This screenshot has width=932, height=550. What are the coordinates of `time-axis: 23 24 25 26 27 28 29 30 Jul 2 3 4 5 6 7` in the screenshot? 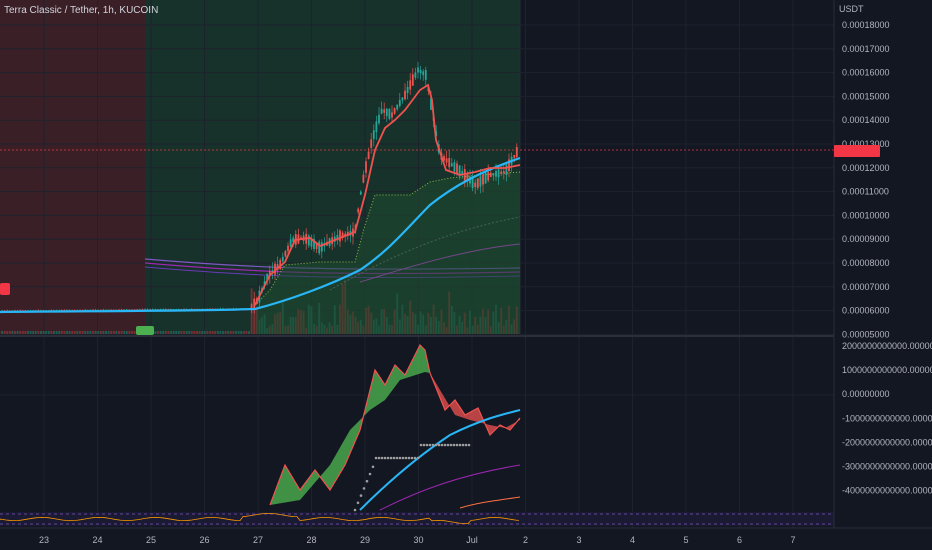 It's located at (417, 540).